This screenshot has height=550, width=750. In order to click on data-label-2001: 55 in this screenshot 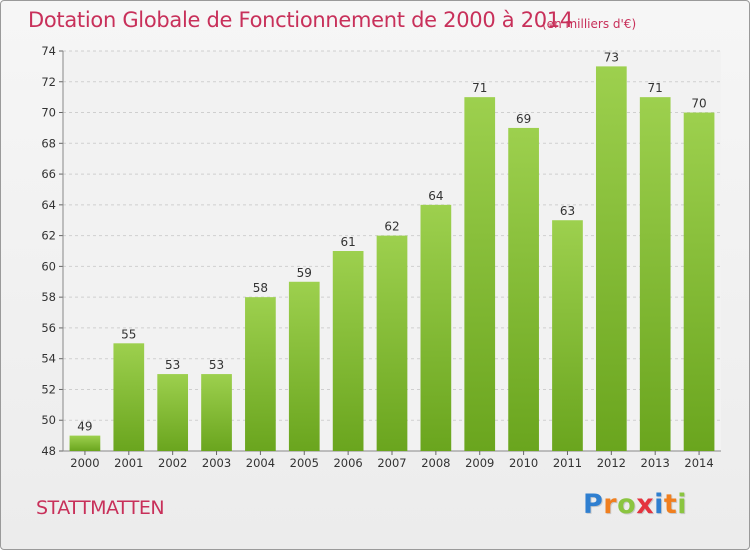, I will do `click(128, 334)`.